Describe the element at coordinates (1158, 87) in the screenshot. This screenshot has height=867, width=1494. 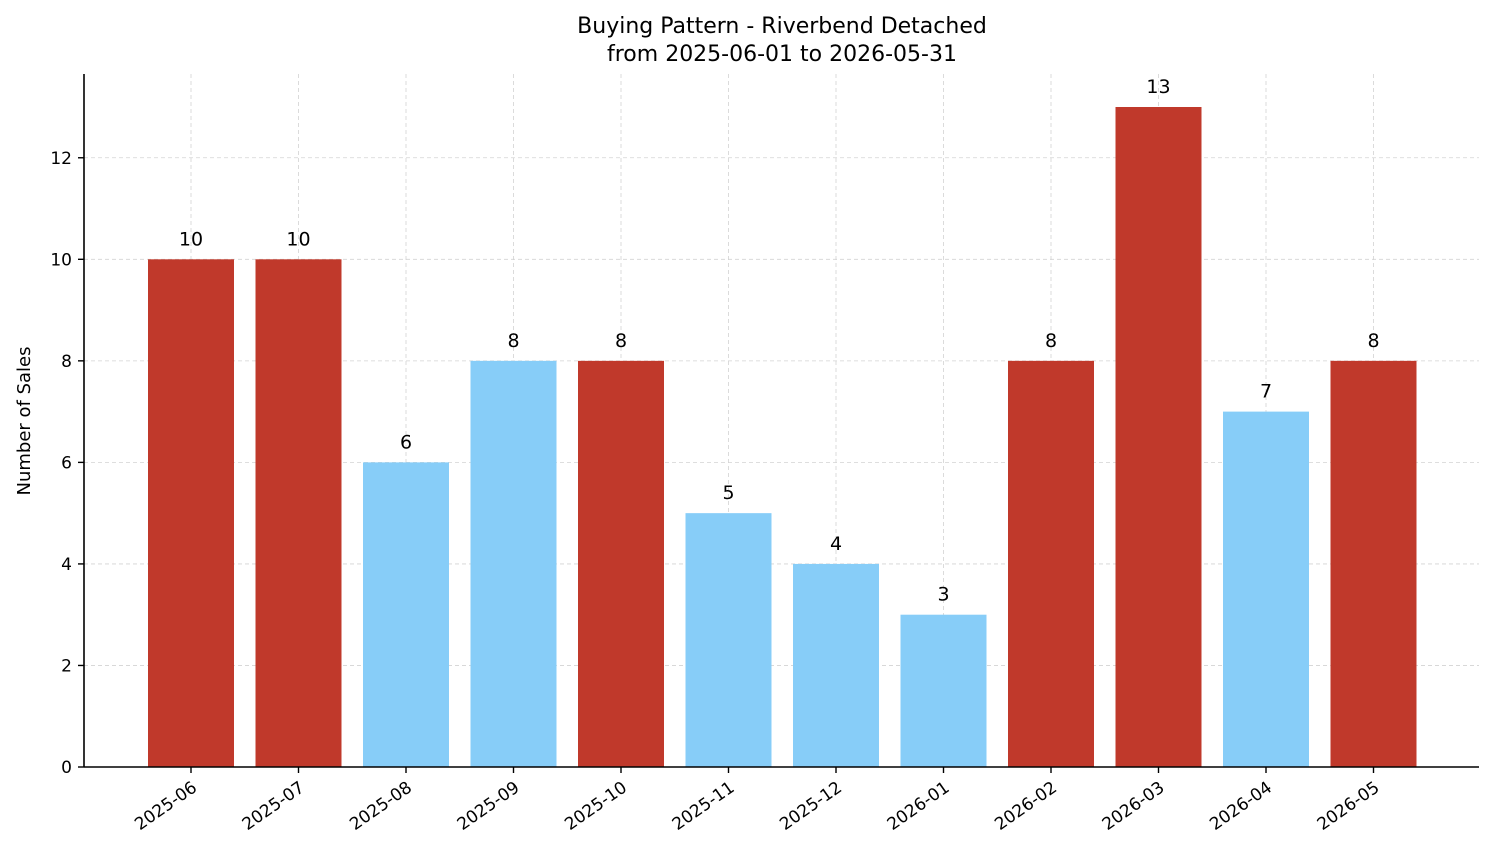
I see `data-label-2026-03: 13` at that location.